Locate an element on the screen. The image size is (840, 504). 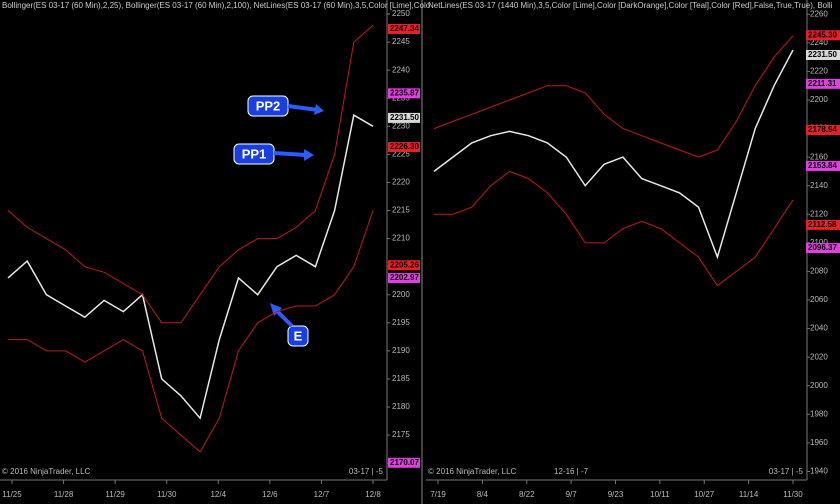
y-tick-label: 2195 is located at coordinates (401, 322).